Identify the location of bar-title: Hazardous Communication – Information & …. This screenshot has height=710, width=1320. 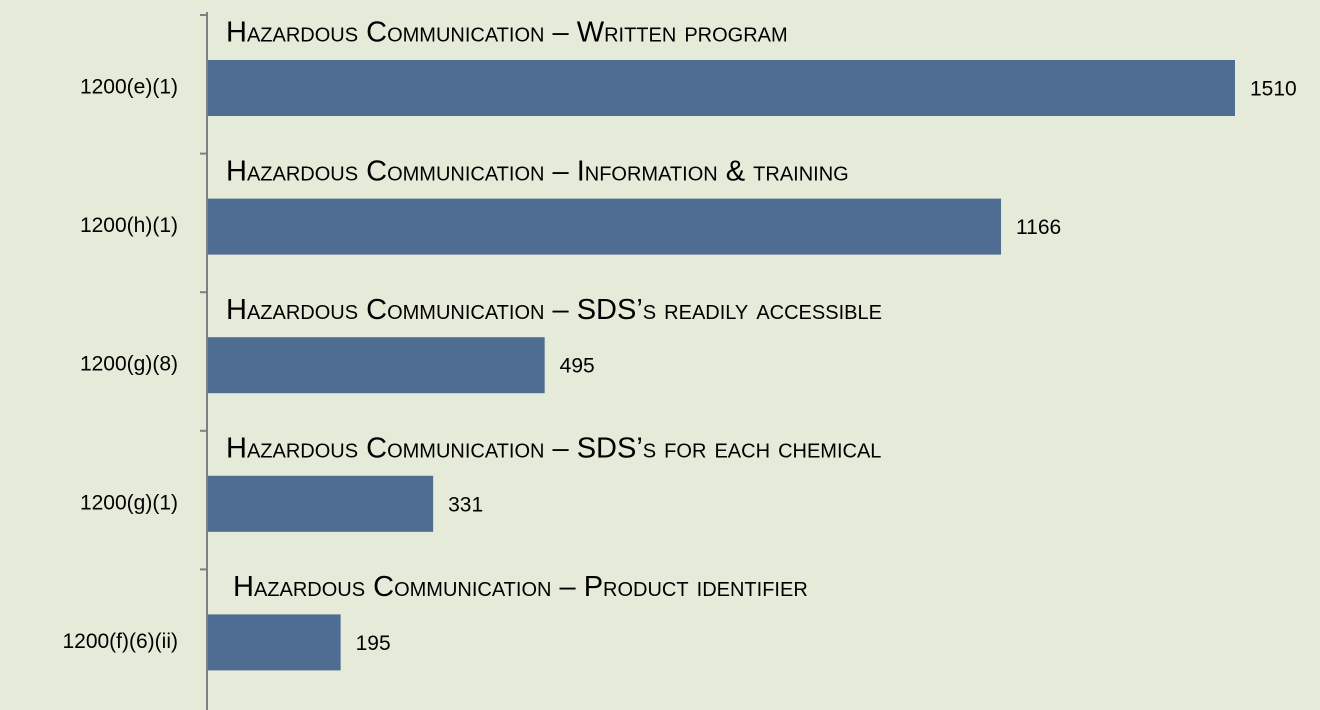
(537, 171).